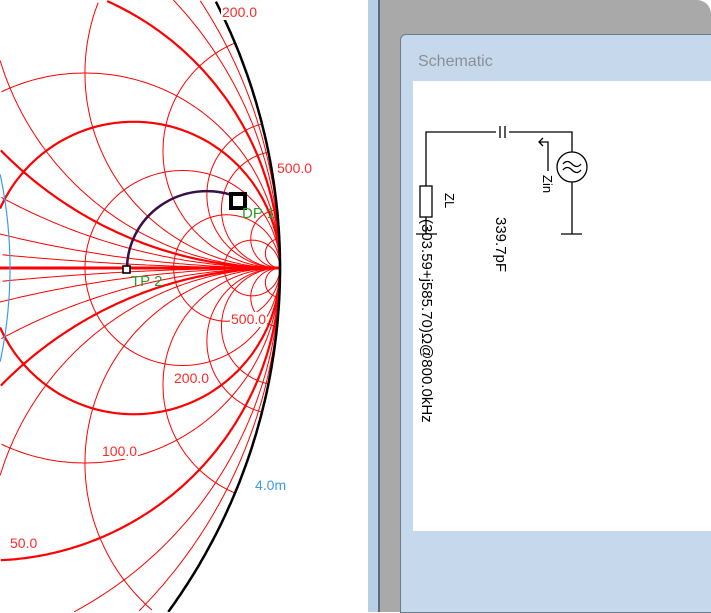 This screenshot has width=711, height=613. Describe the element at coordinates (500, 245) in the screenshot. I see `capacitor-value: 339.7pF` at that location.